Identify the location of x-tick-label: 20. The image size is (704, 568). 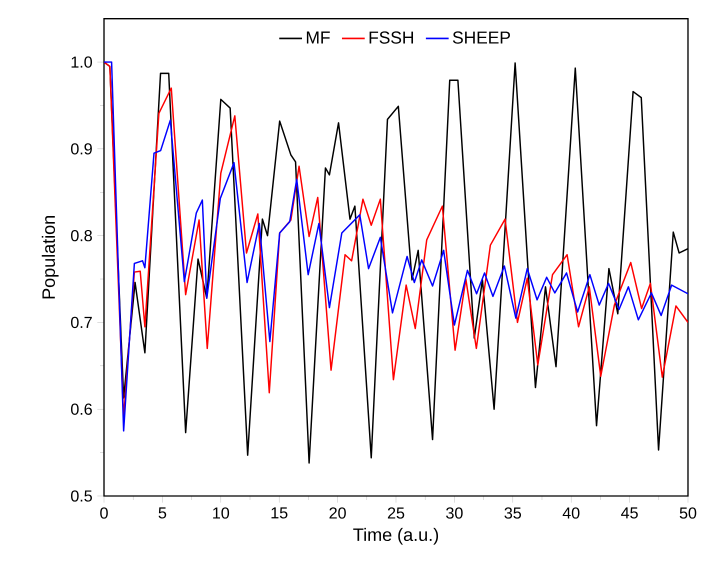
(337, 513).